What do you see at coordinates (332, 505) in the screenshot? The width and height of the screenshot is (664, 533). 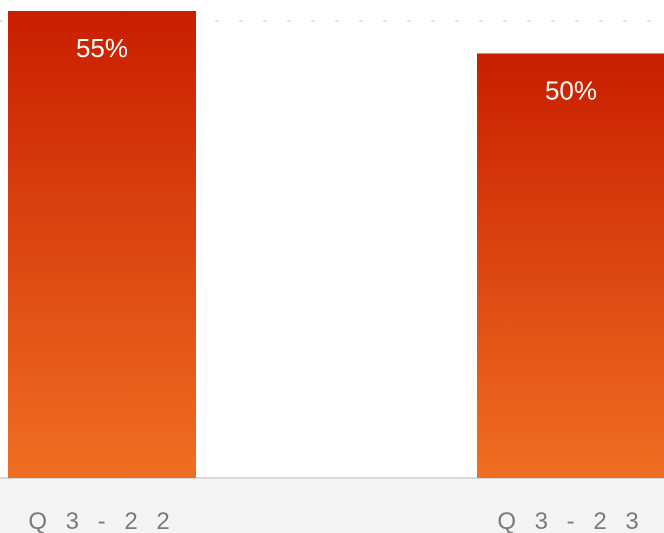 I see `x-axis-band` at bounding box center [332, 505].